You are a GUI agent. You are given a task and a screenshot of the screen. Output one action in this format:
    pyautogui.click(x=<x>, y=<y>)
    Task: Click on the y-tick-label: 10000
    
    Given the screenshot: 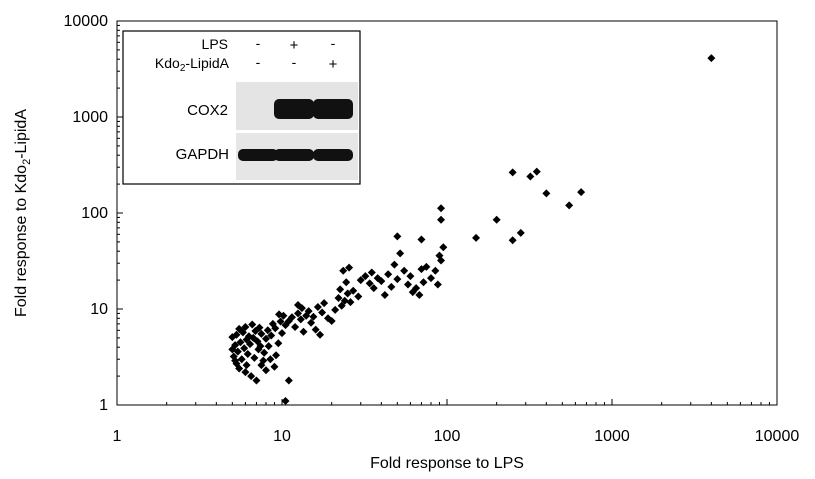 What is the action you would take?
    pyautogui.click(x=86, y=21)
    